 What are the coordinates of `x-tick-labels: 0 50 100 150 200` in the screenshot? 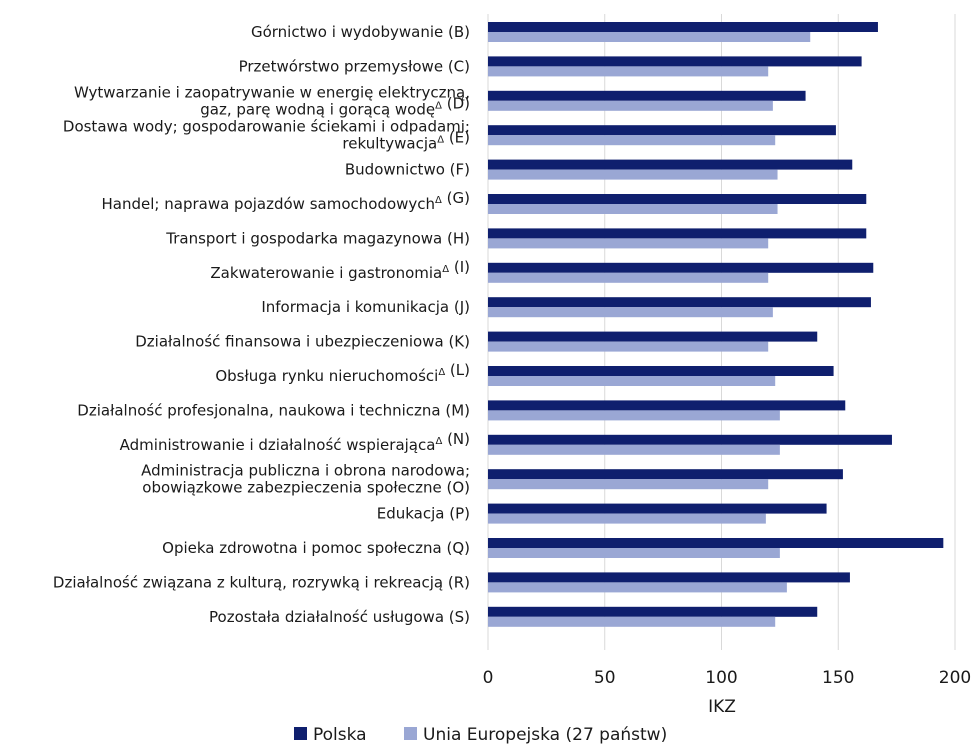 It's located at (727, 678).